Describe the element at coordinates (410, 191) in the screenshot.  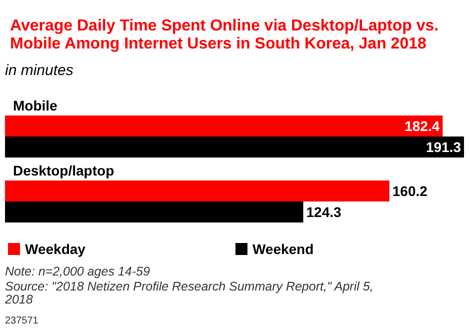
I see `data-label: 160.2` at that location.